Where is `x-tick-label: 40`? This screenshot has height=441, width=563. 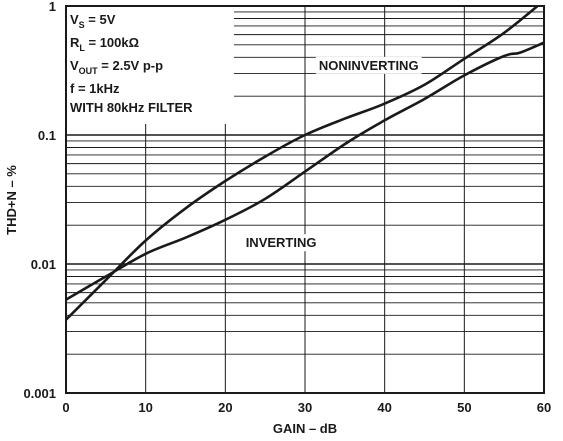
x-tick-label: 40 is located at coordinates (384, 407).